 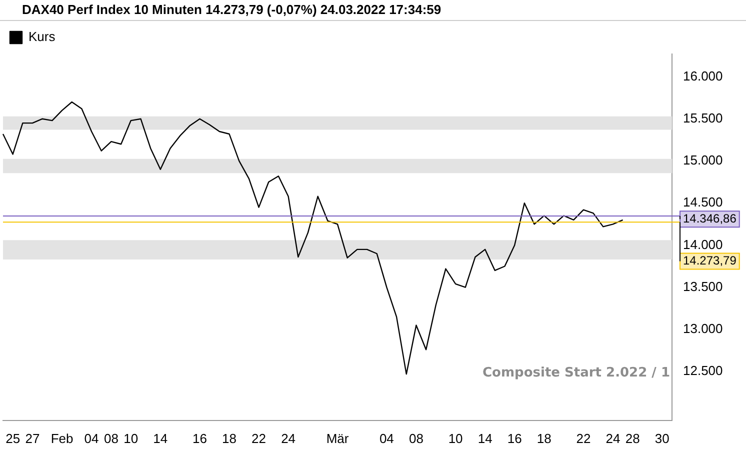 I want to click on y-tick-label: 12.500, so click(x=703, y=370).